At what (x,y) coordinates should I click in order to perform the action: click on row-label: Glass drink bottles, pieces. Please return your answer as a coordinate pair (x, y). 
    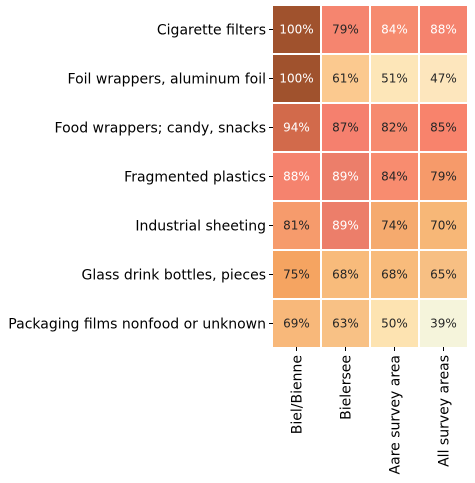
    Looking at the image, I should click on (174, 276).